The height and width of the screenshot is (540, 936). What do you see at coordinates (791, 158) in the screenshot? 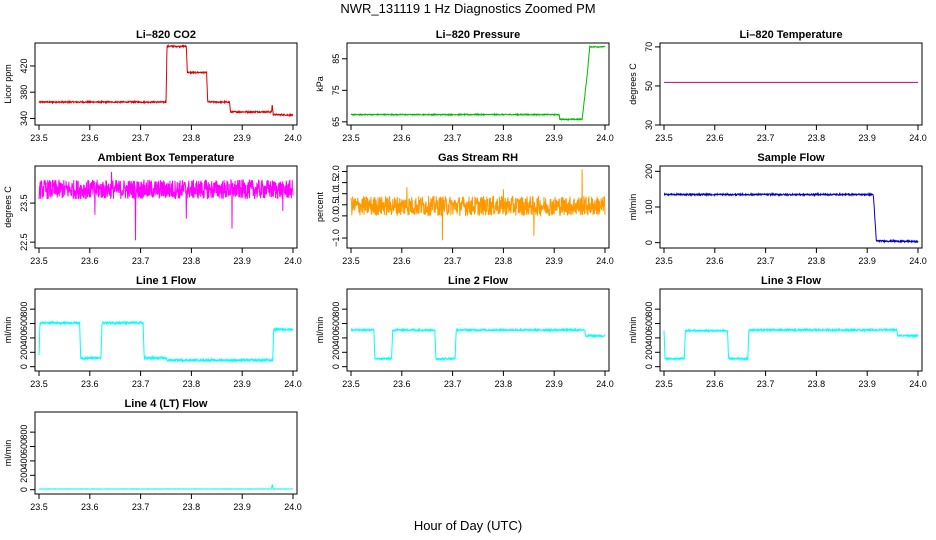
I see `panel-title: Sample Flow` at bounding box center [791, 158].